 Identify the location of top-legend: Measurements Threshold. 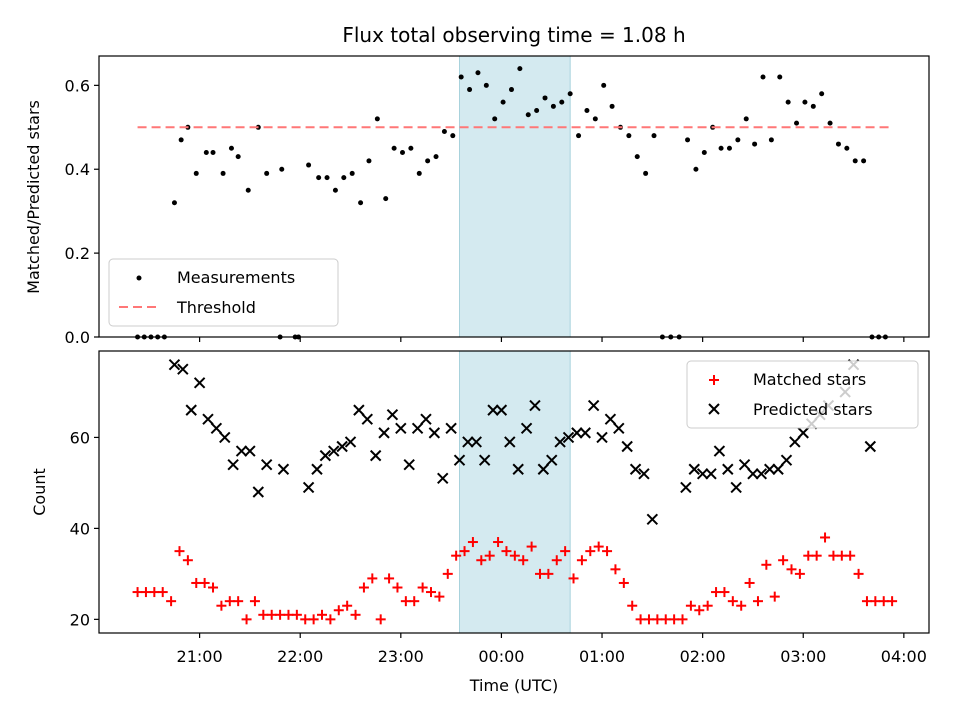
(223, 292).